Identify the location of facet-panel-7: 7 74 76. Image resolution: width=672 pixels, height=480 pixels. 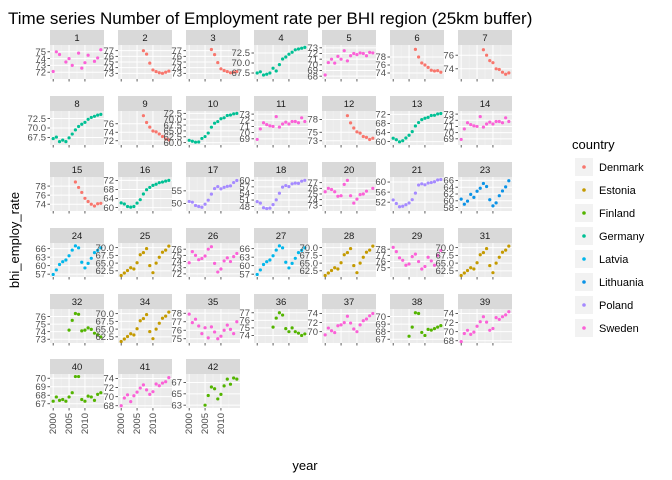
(477, 56).